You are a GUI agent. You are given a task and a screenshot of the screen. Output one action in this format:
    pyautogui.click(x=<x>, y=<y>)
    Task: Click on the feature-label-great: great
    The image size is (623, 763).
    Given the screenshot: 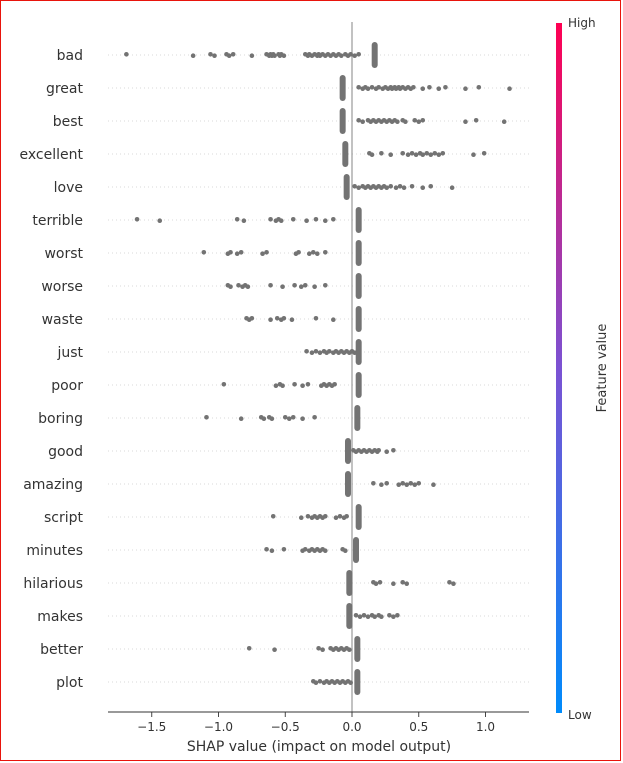 What is the action you would take?
    pyautogui.click(x=65, y=89)
    